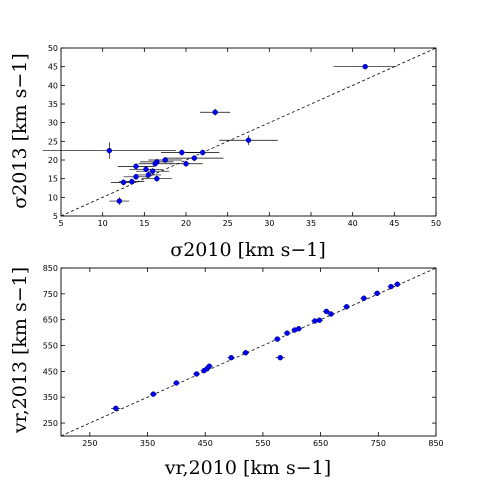 This screenshot has width=485, height=485. What do you see at coordinates (53, 104) in the screenshot?
I see `sigma-y-tick-label: 35` at bounding box center [53, 104].